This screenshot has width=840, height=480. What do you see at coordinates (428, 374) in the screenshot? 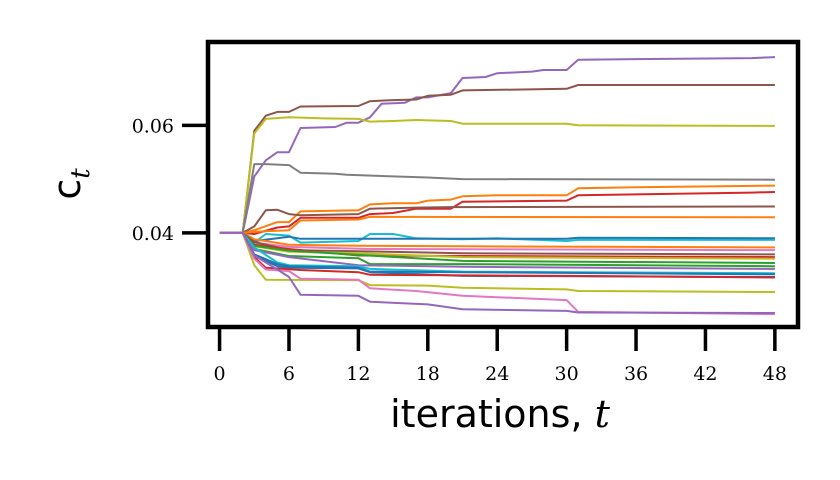
I see `x-tick-label: 18` at bounding box center [428, 374].